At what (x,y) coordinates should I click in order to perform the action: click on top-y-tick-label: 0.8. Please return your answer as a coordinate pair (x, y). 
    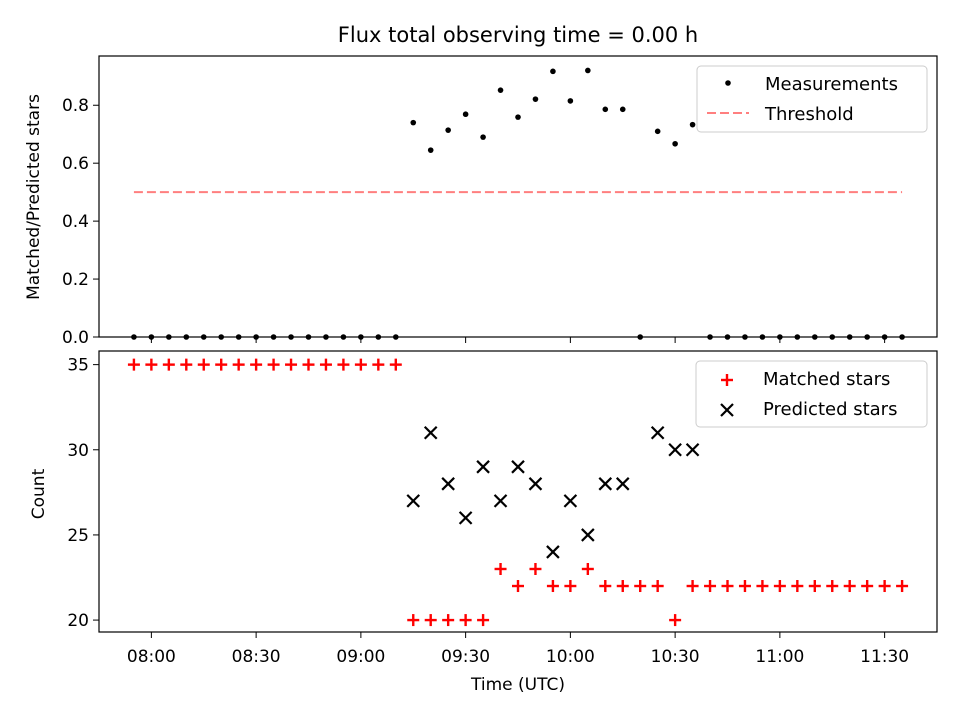
    Looking at the image, I should click on (75, 106).